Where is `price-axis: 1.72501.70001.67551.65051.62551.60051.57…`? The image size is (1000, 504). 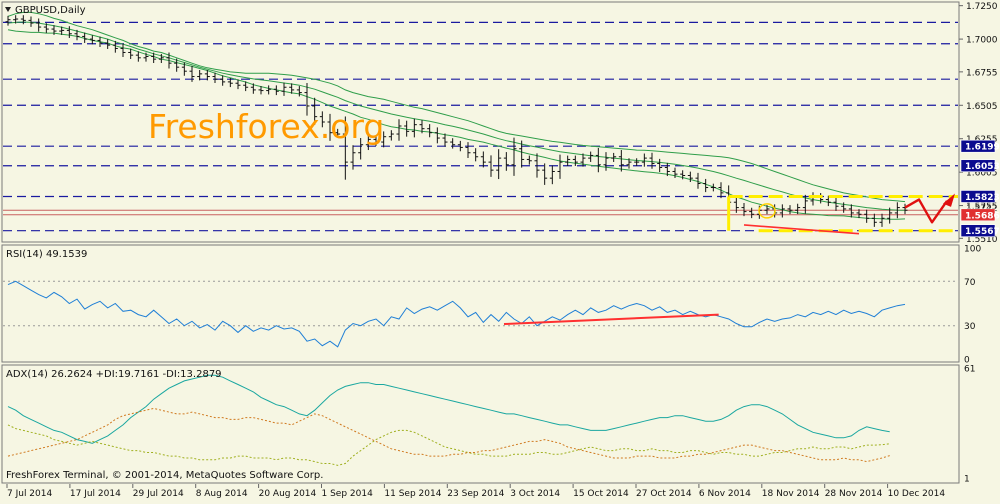 price-axis: 1.72501.70001.67551.65051.62551.60051.57… is located at coordinates (979, 123).